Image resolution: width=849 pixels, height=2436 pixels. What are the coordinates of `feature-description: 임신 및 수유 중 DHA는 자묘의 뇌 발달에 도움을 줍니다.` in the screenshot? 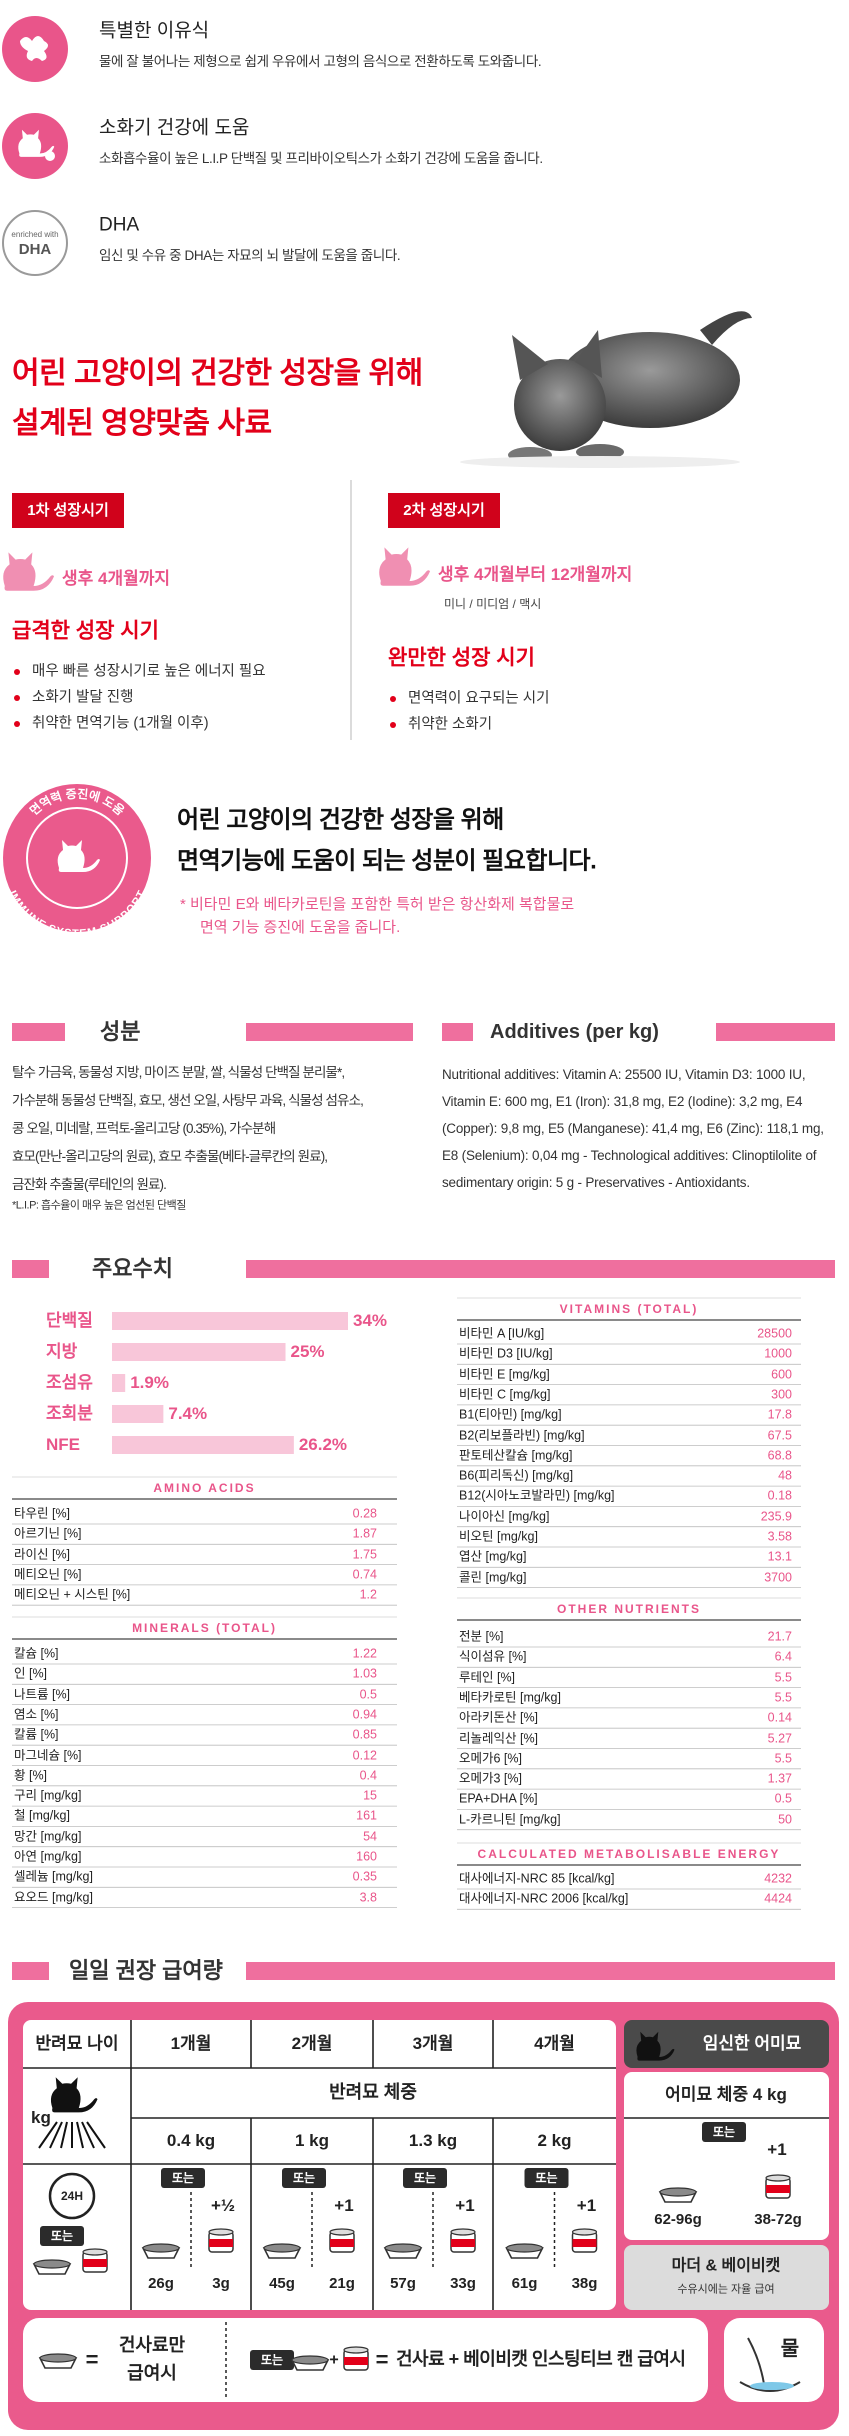 It's located at (250, 255).